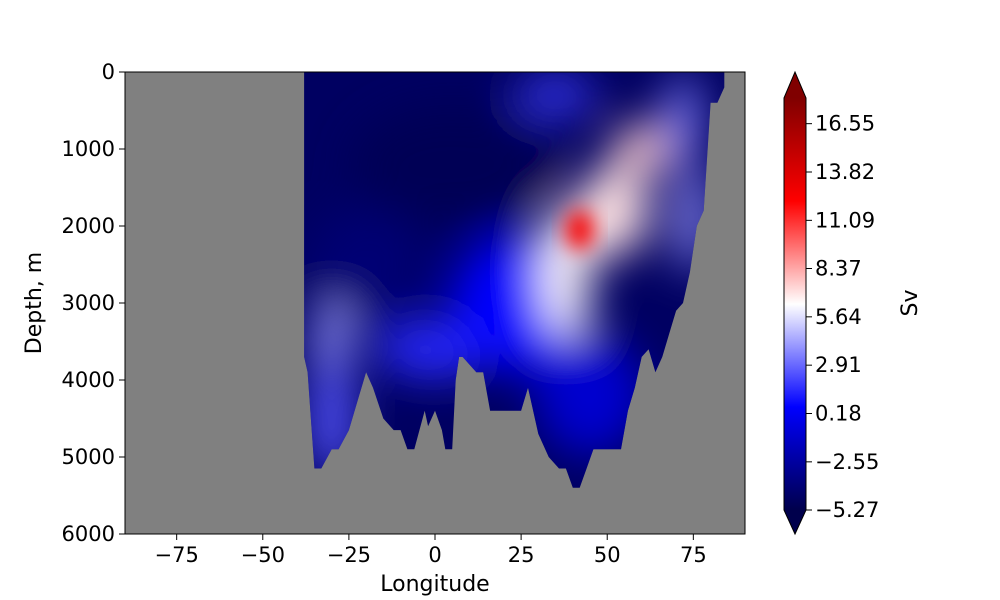 Image resolution: width=1000 pixels, height=600 pixels. I want to click on x-tick-label: 25, so click(521, 555).